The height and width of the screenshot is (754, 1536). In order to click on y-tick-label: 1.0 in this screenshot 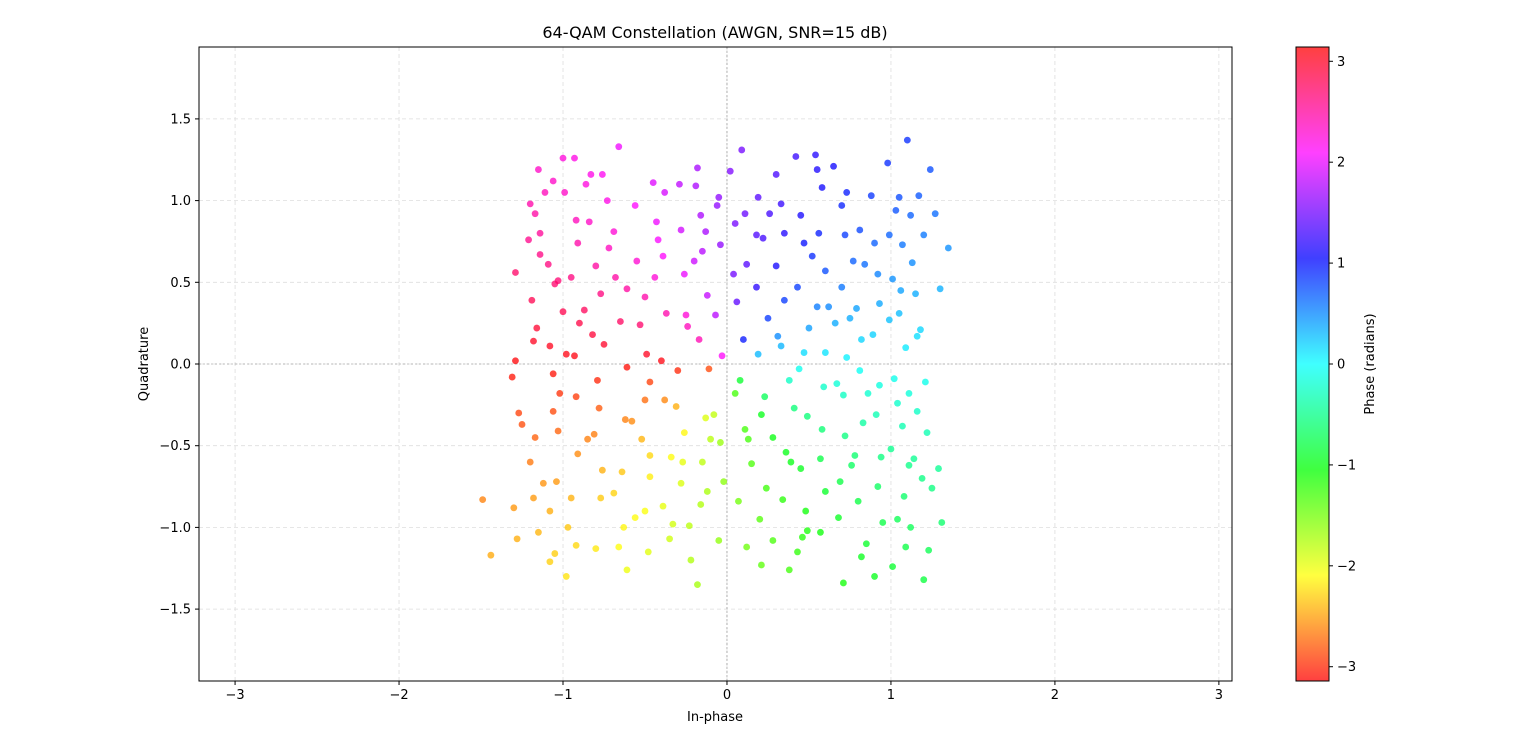, I will do `click(180, 201)`.